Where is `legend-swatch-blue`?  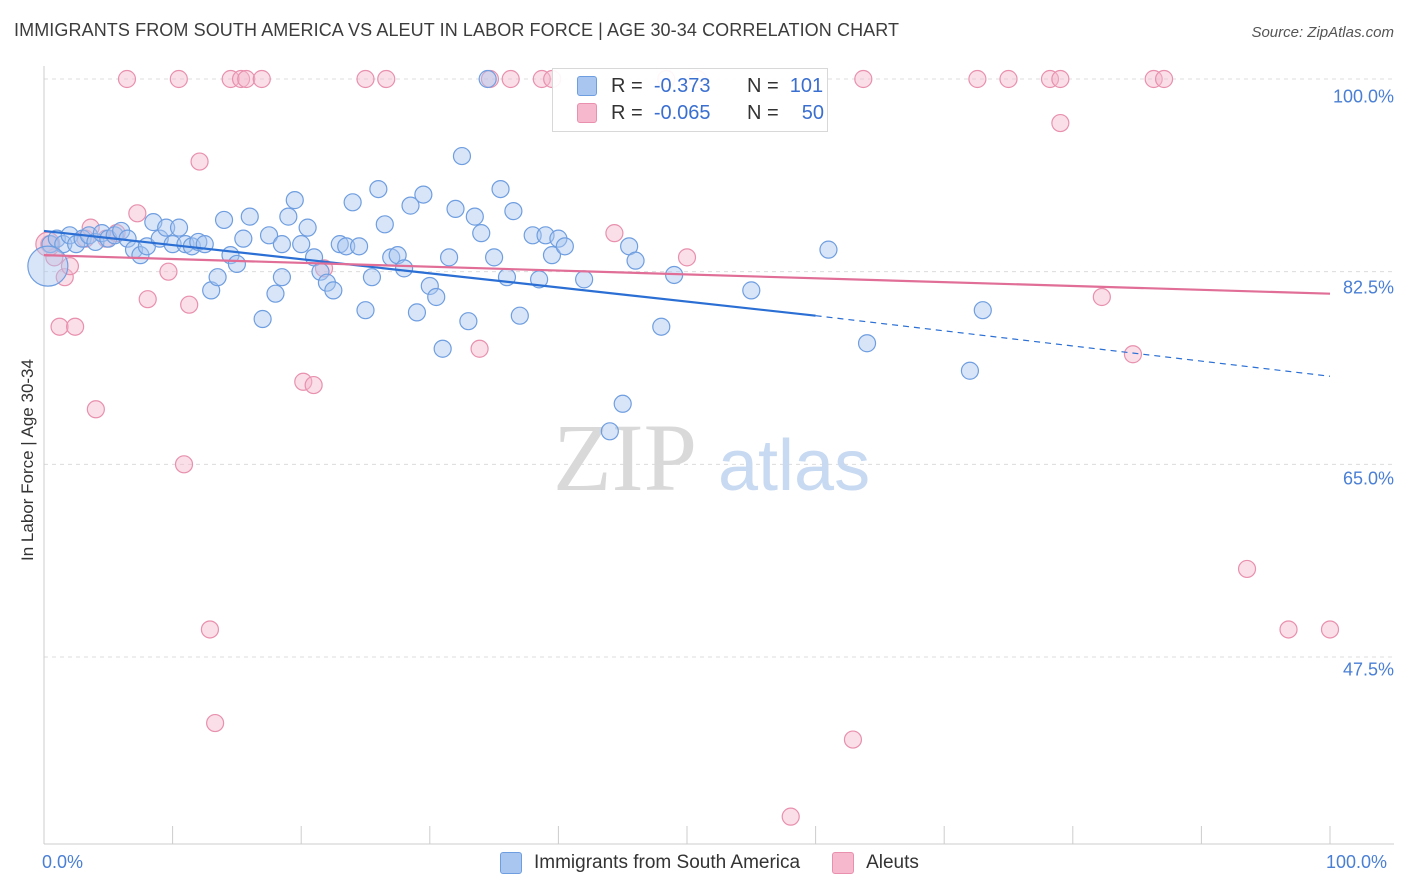 legend-swatch-blue is located at coordinates (587, 86).